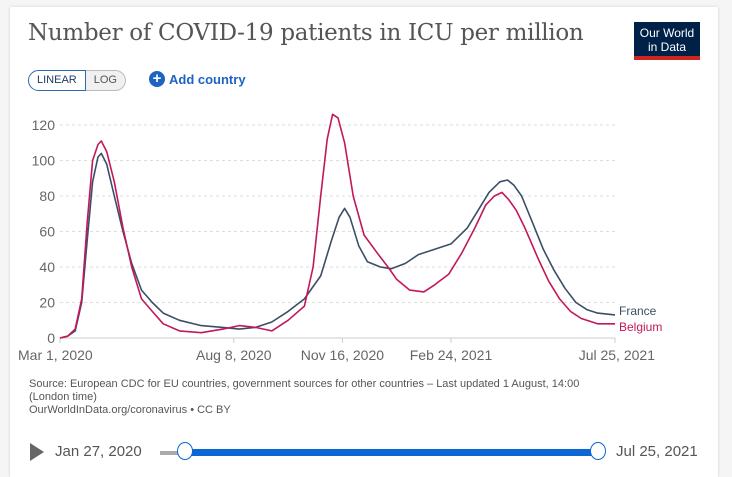 Image resolution: width=732 pixels, height=477 pixels. What do you see at coordinates (657, 451) in the screenshot?
I see `timeline-end-label: Jul 25, 2021` at bounding box center [657, 451].